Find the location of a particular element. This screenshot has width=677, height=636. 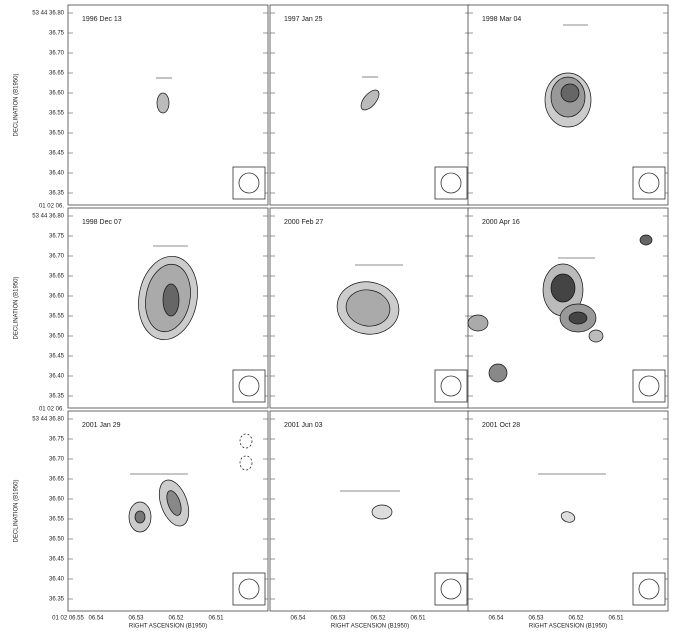

panel: 2000 Feb 27 is located at coordinates (370, 308).